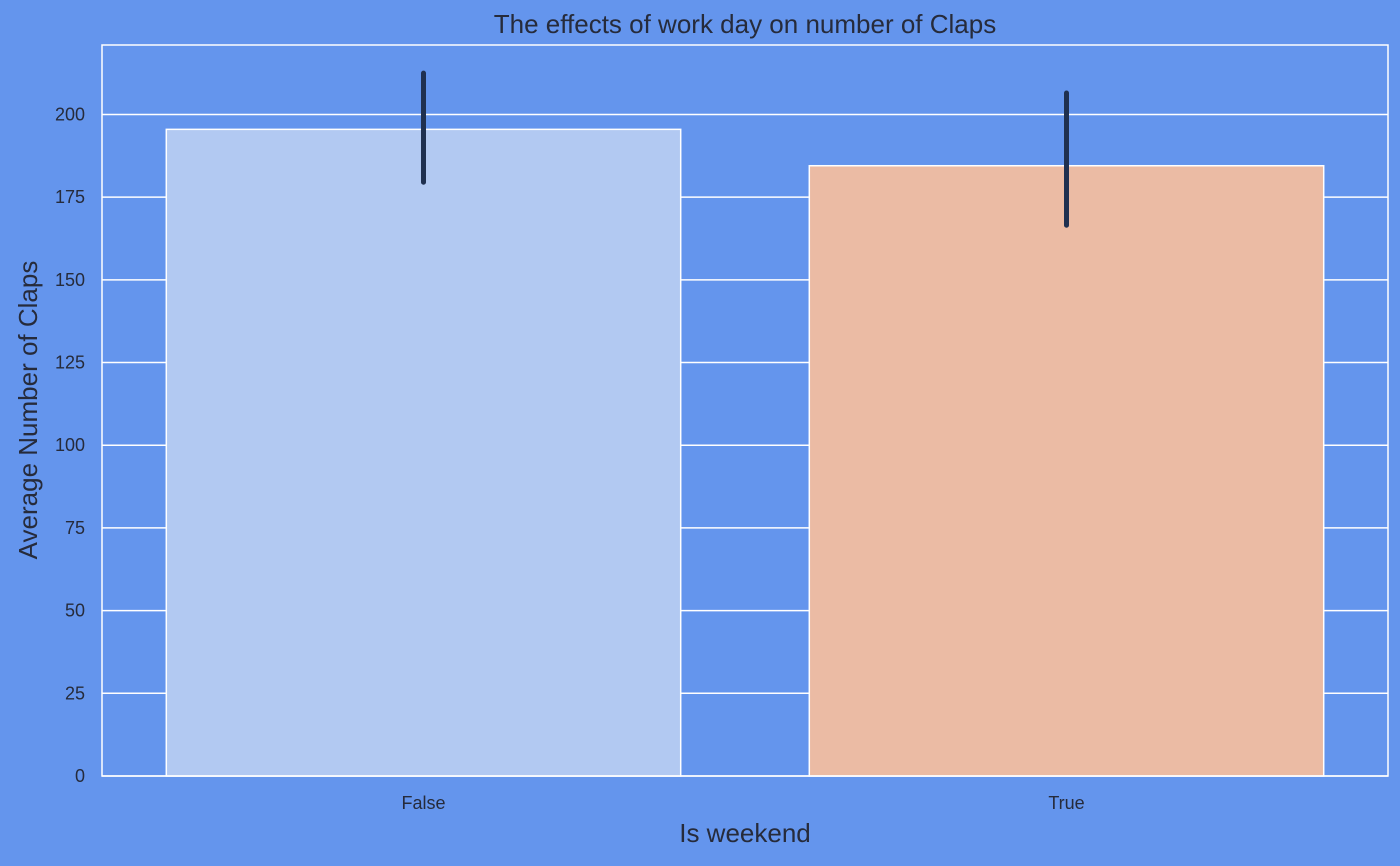 The width and height of the screenshot is (1400, 866). What do you see at coordinates (28, 410) in the screenshot?
I see `y-axis-label: Average Number of Claps` at bounding box center [28, 410].